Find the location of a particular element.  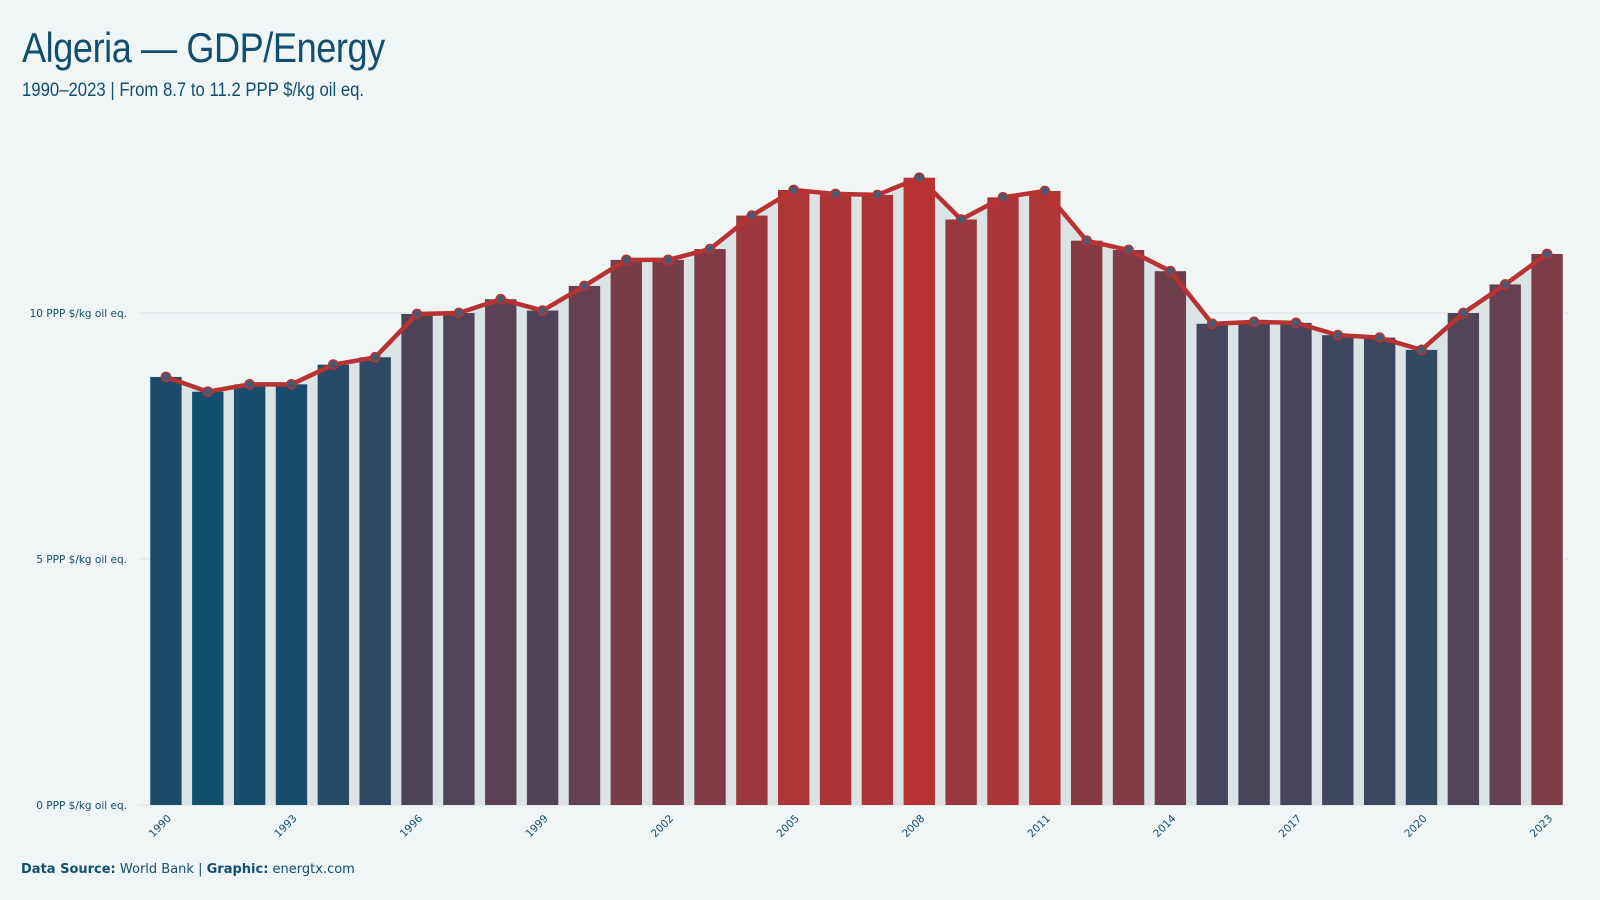

graphic-value: energtx.com is located at coordinates (313, 869).